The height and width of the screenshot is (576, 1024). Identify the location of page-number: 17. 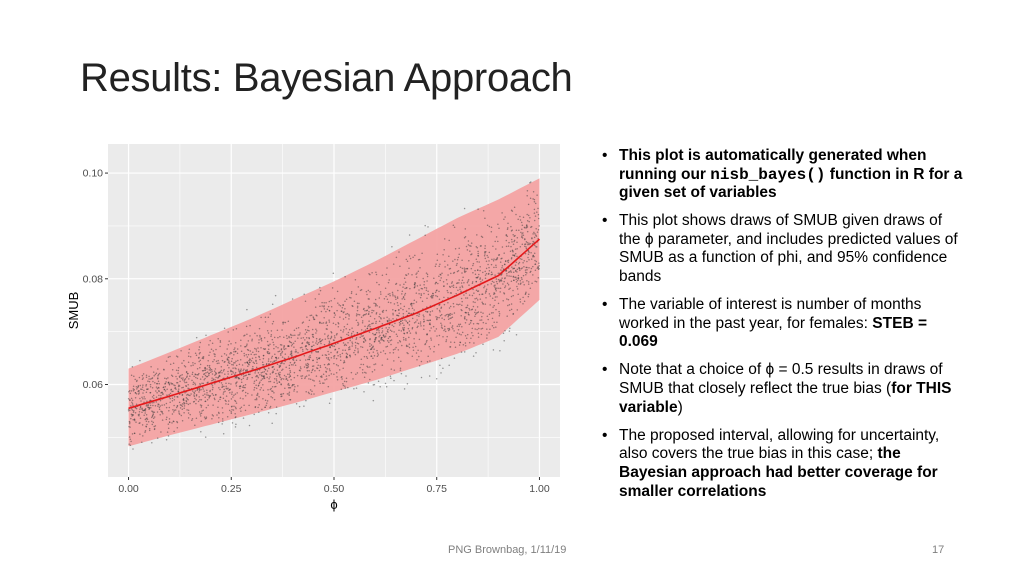
(938, 550).